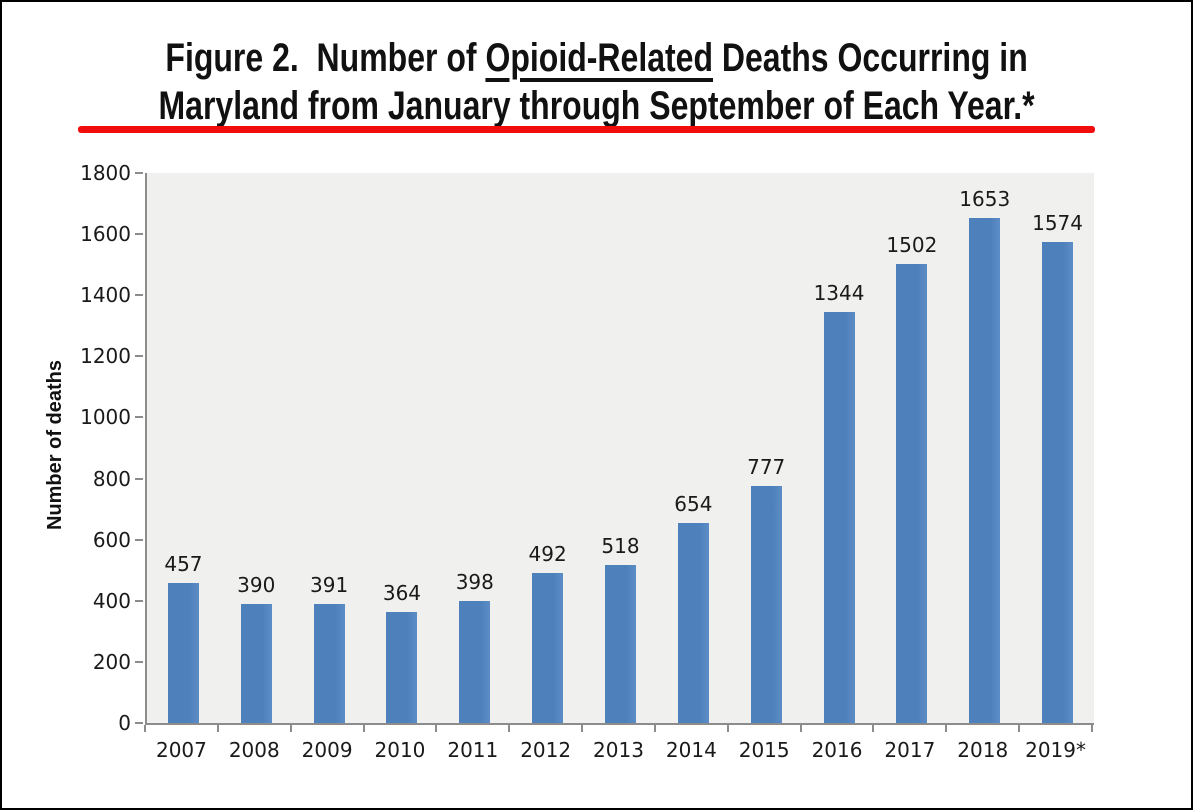 The image size is (1193, 810). What do you see at coordinates (618, 750) in the screenshot?
I see `x-category-label: 2013` at bounding box center [618, 750].